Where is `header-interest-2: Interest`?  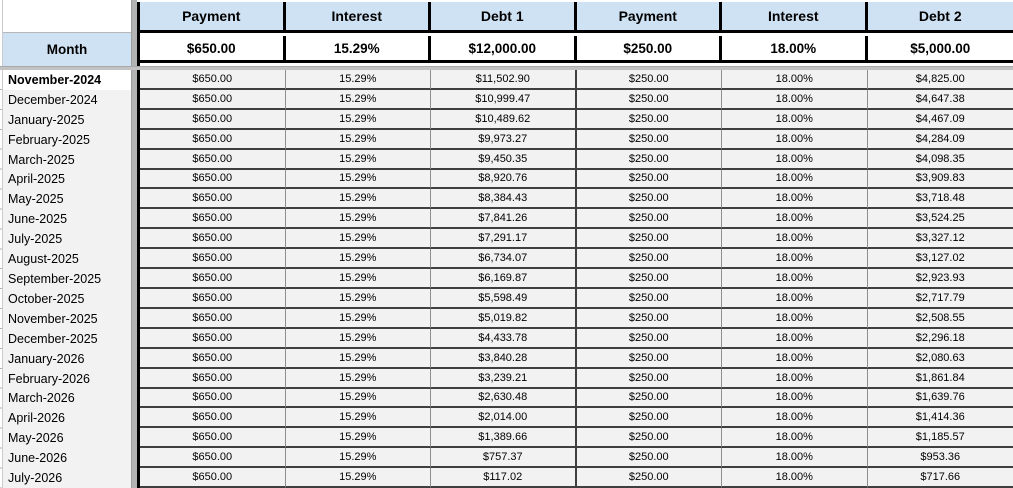
header-interest-2: Interest is located at coordinates (795, 16).